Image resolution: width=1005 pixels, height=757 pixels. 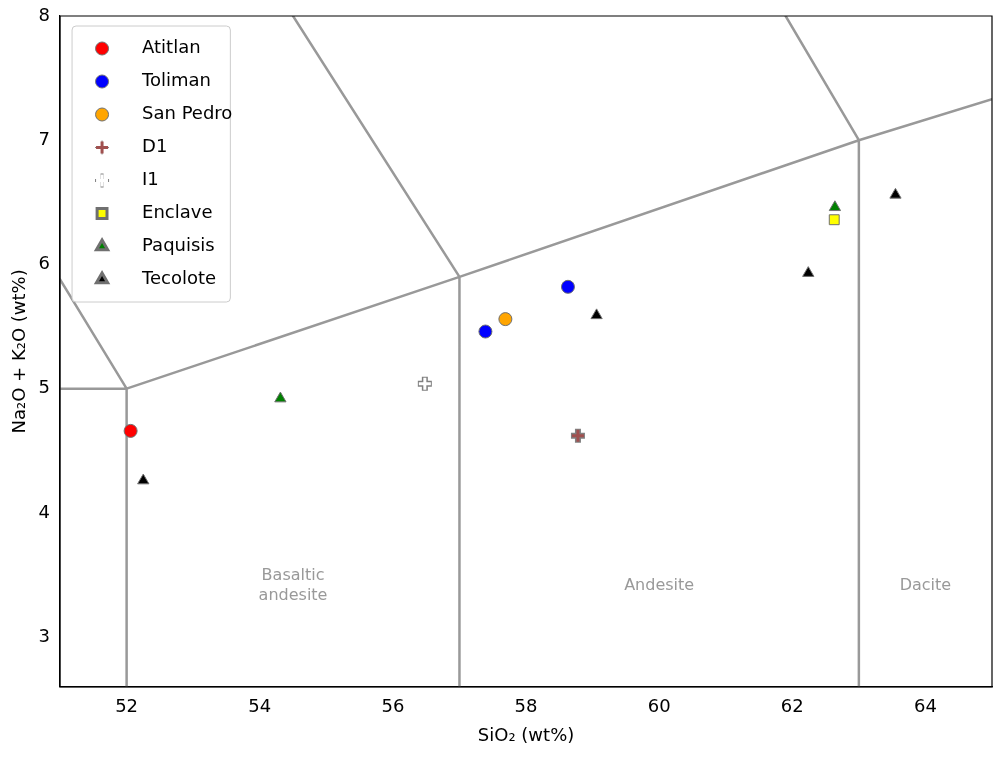 What do you see at coordinates (44, 387) in the screenshot?
I see `y-tick-label: 5` at bounding box center [44, 387].